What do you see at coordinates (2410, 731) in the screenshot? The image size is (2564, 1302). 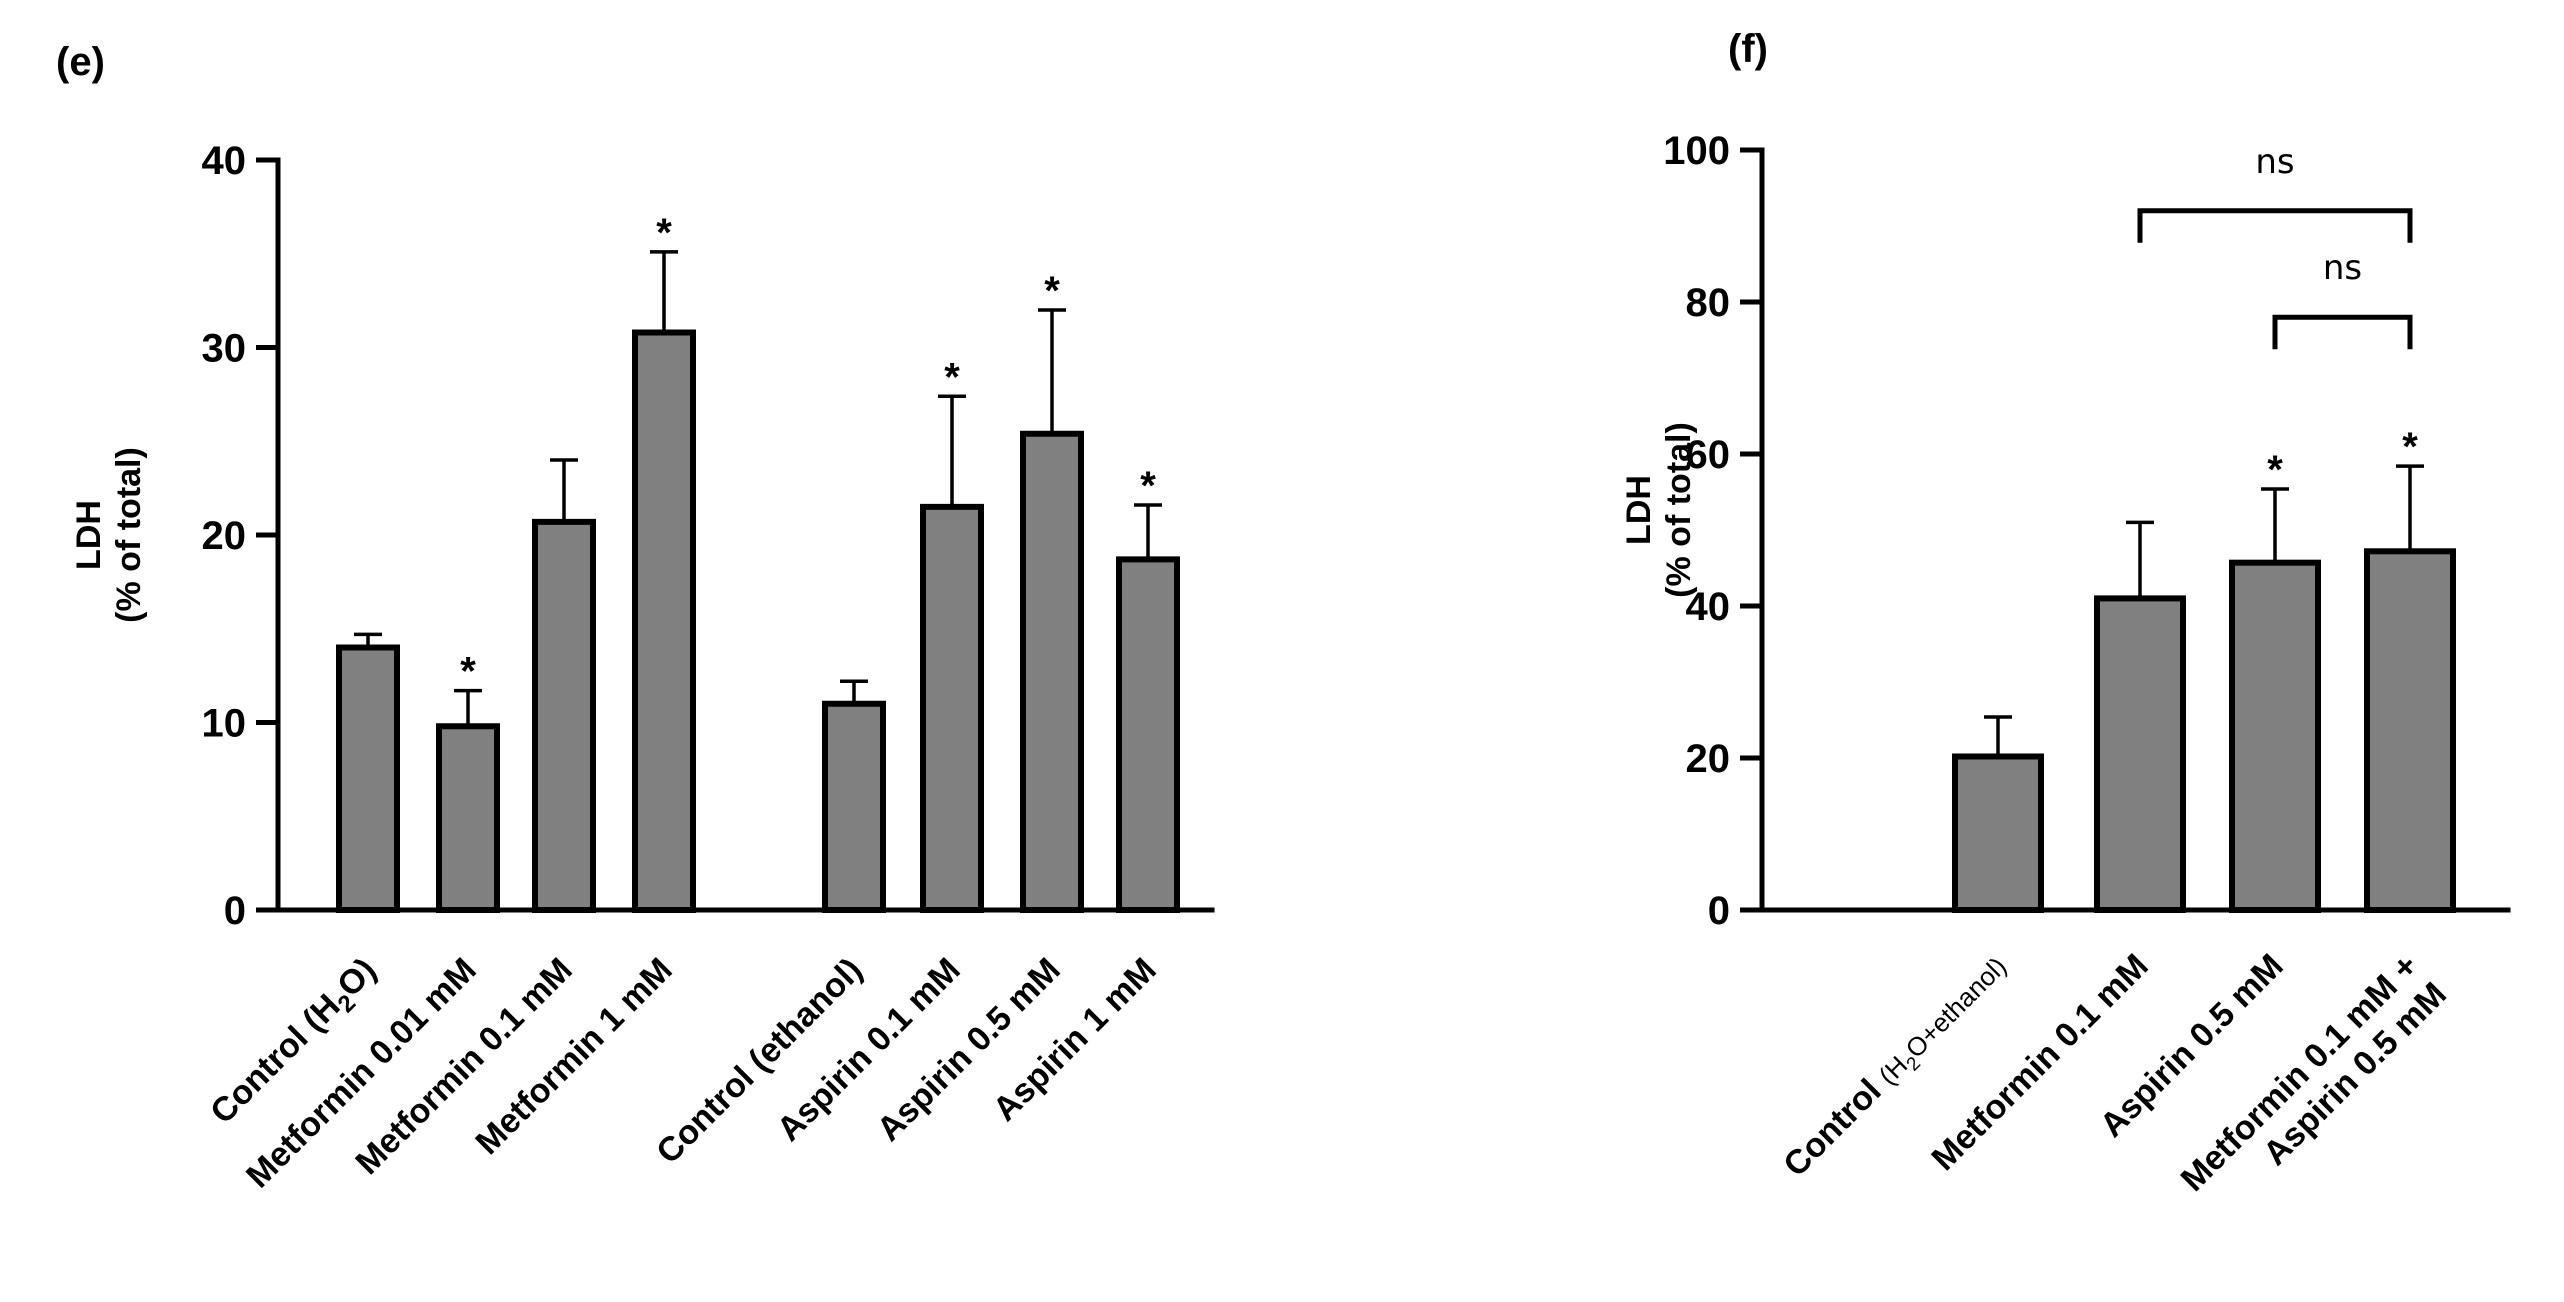 I see `bar-metformin-0-1-mm-aspirin-0-5-mm` at bounding box center [2410, 731].